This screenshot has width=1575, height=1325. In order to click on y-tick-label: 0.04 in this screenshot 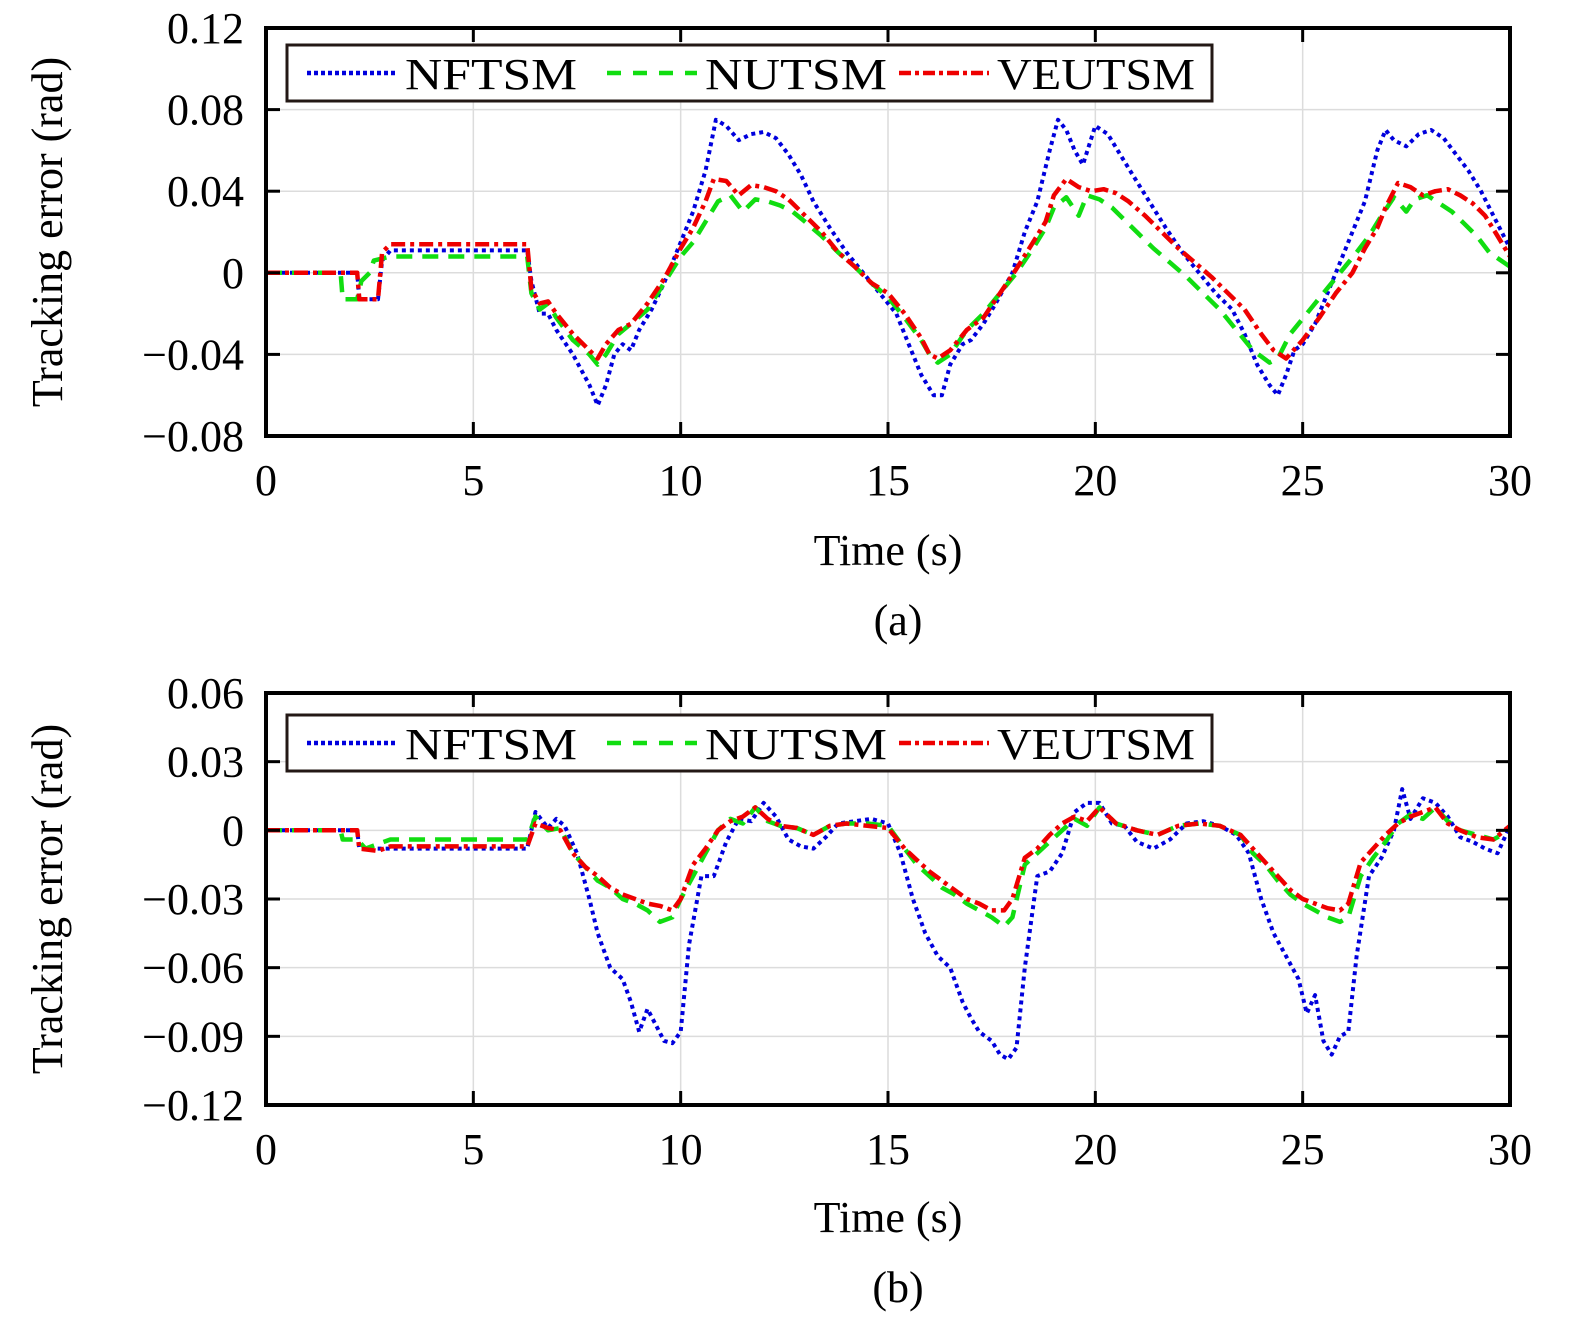, I will do `click(205, 191)`.